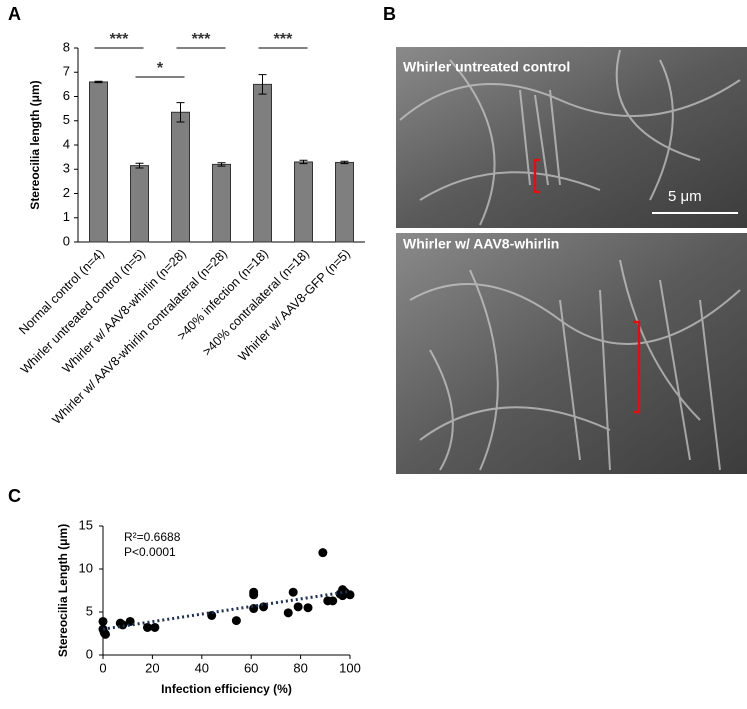 This screenshot has width=747, height=709. I want to click on panel-label: A, so click(14, 14).